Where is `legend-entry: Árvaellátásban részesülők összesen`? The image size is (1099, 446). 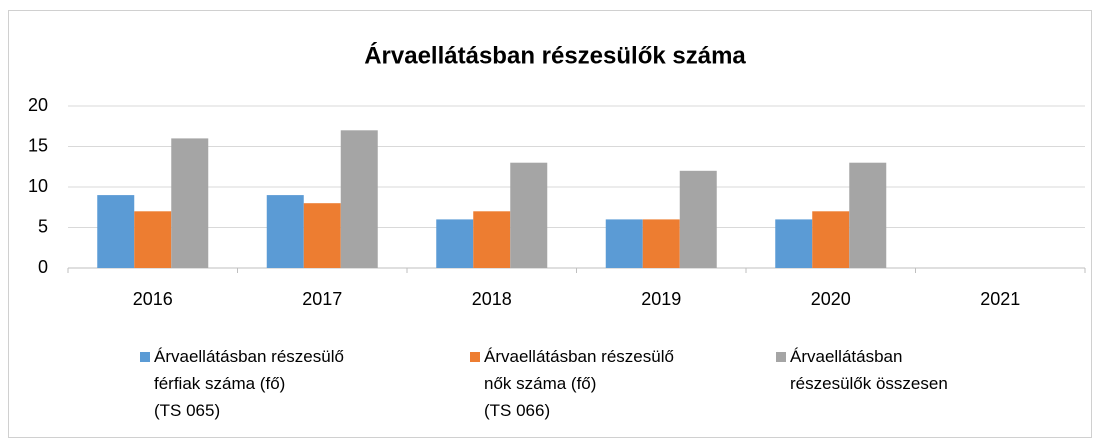 legend-entry: Árvaellátásban részesülők összesen is located at coordinates (862, 370).